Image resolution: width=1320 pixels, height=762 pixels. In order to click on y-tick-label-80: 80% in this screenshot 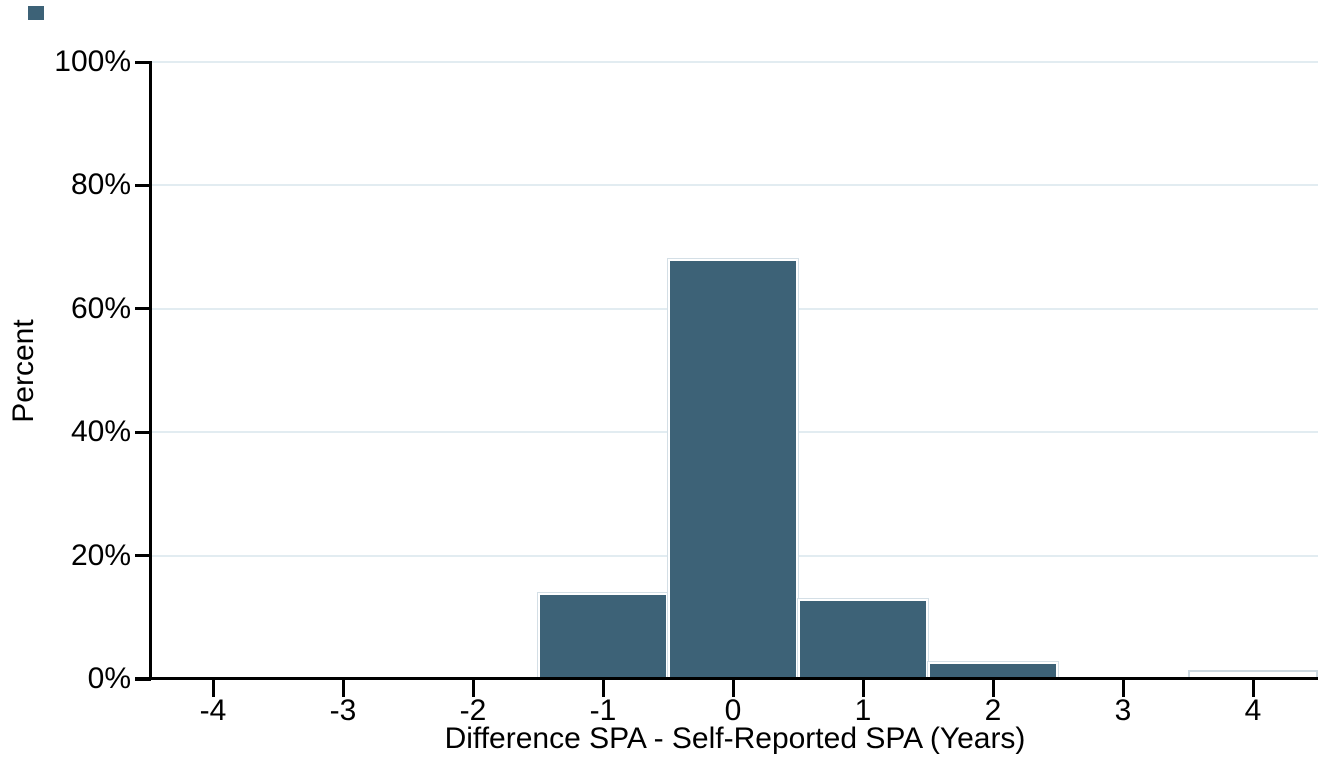, I will do `click(100, 185)`.